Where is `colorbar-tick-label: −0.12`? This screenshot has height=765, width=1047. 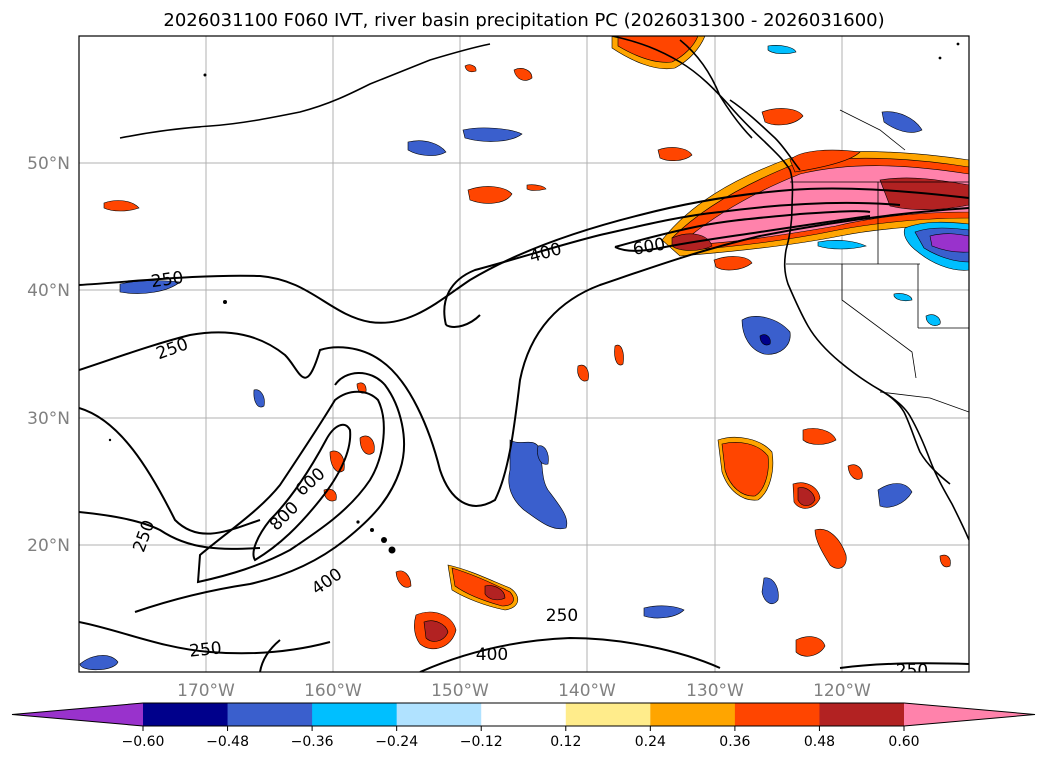 colorbar-tick-label: −0.12 is located at coordinates (481, 742).